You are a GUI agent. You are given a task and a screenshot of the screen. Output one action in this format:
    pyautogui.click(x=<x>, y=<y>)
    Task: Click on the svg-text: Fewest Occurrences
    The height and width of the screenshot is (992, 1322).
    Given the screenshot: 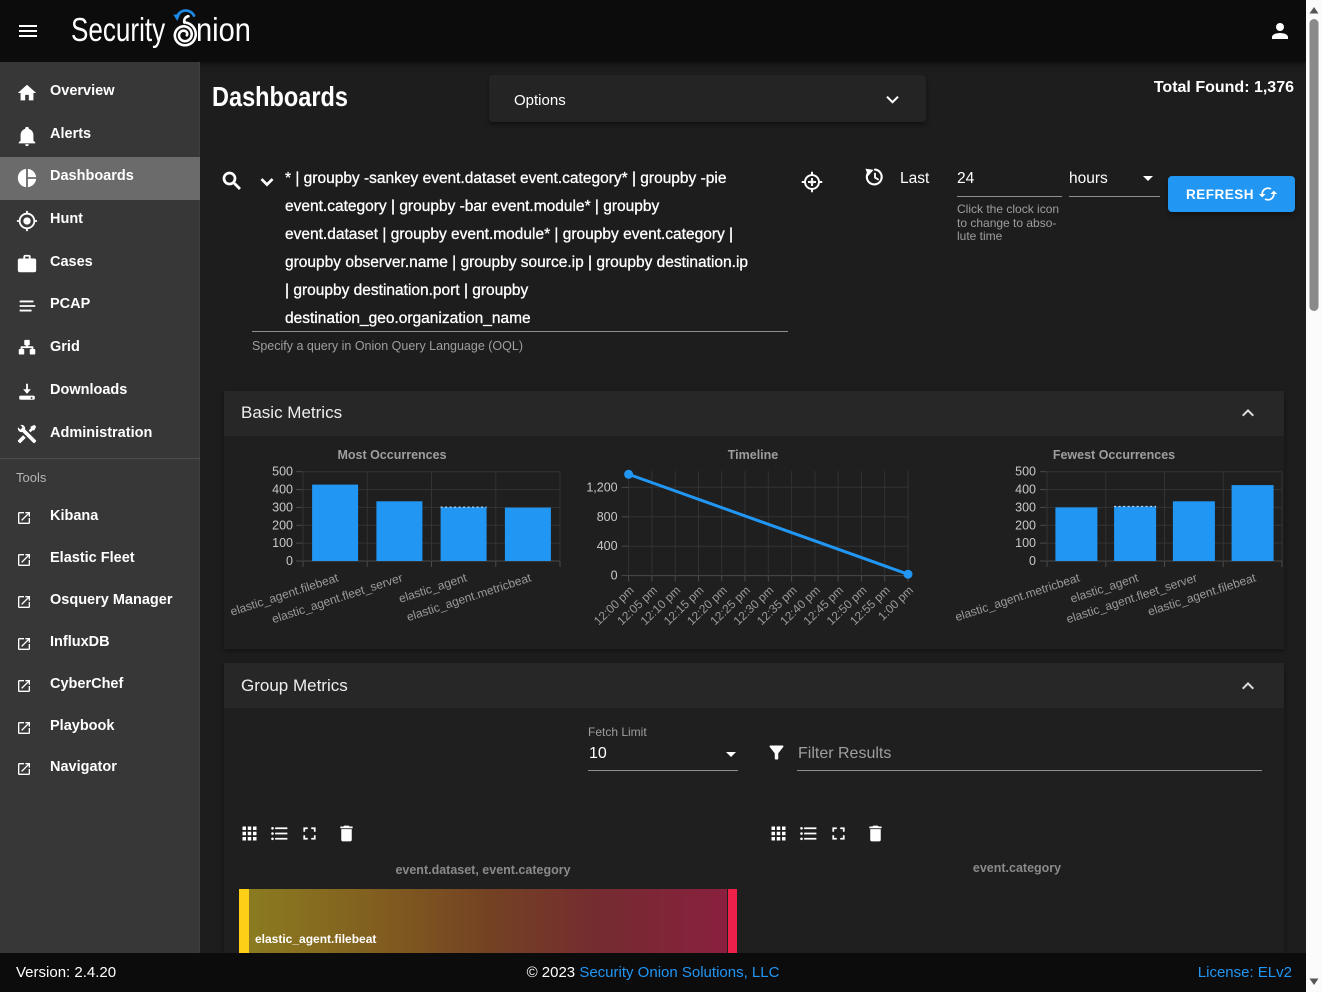 What is the action you would take?
    pyautogui.click(x=1114, y=455)
    